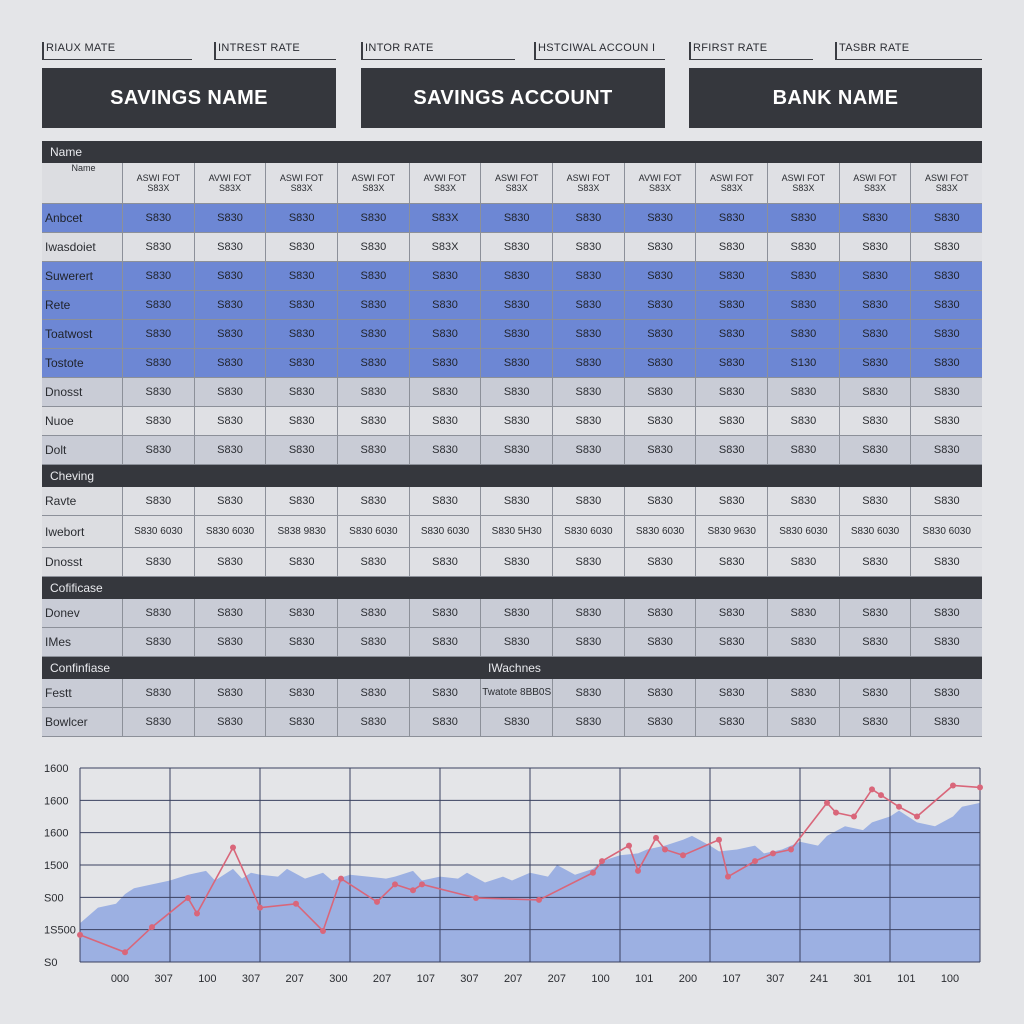 This screenshot has height=1024, width=1024. What do you see at coordinates (189, 98) in the screenshot?
I see `banner-savings-name: SAVINGS NAME` at bounding box center [189, 98].